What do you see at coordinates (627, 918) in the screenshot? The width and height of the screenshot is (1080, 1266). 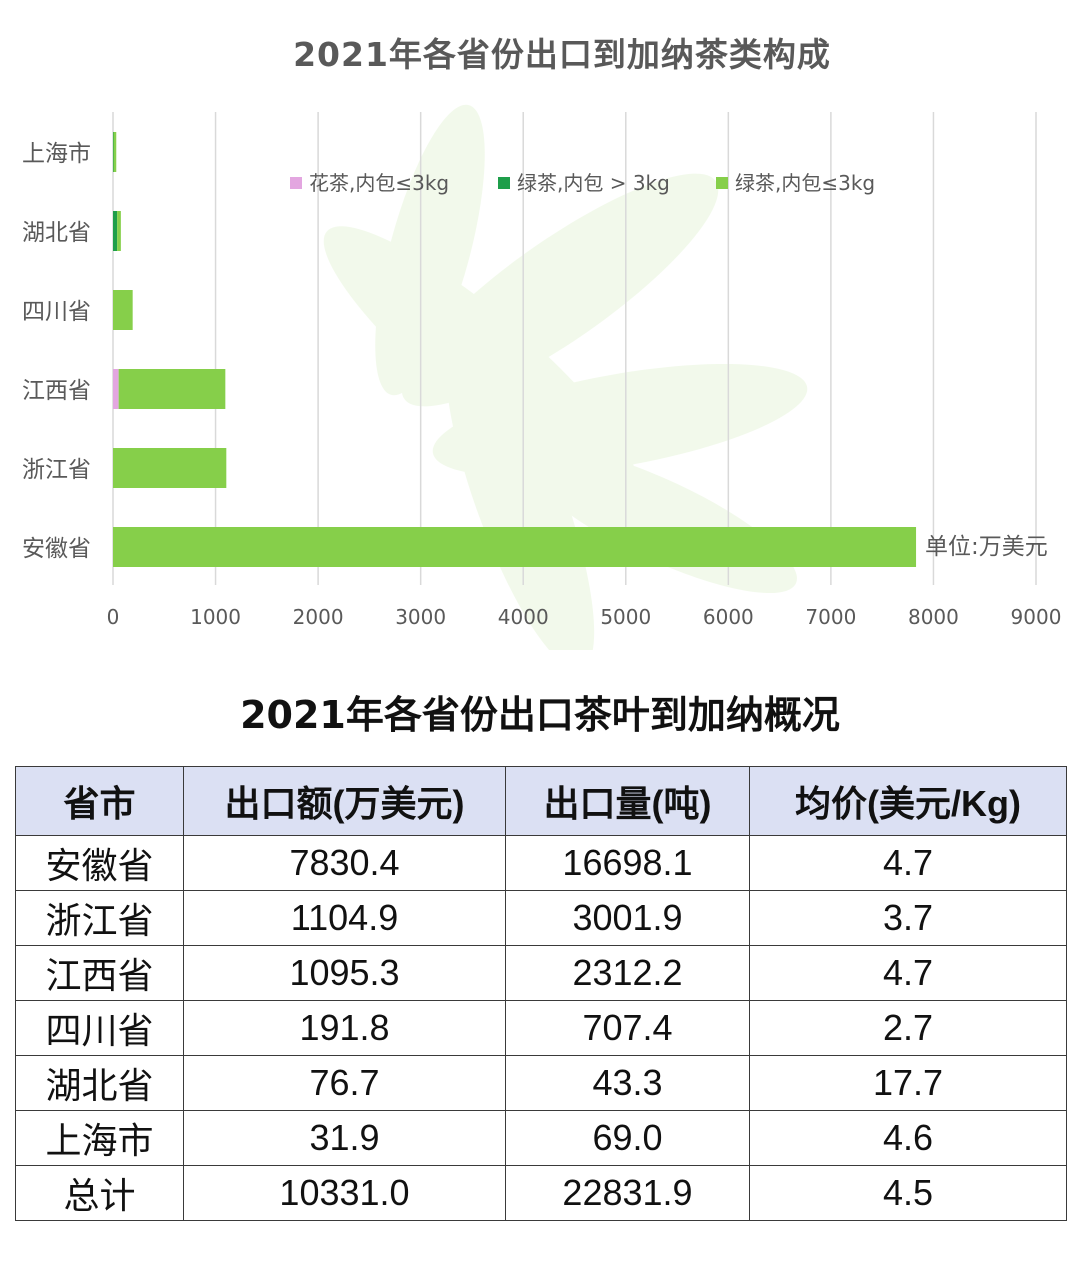 I see `cell-export-volume: 3001.9` at bounding box center [627, 918].